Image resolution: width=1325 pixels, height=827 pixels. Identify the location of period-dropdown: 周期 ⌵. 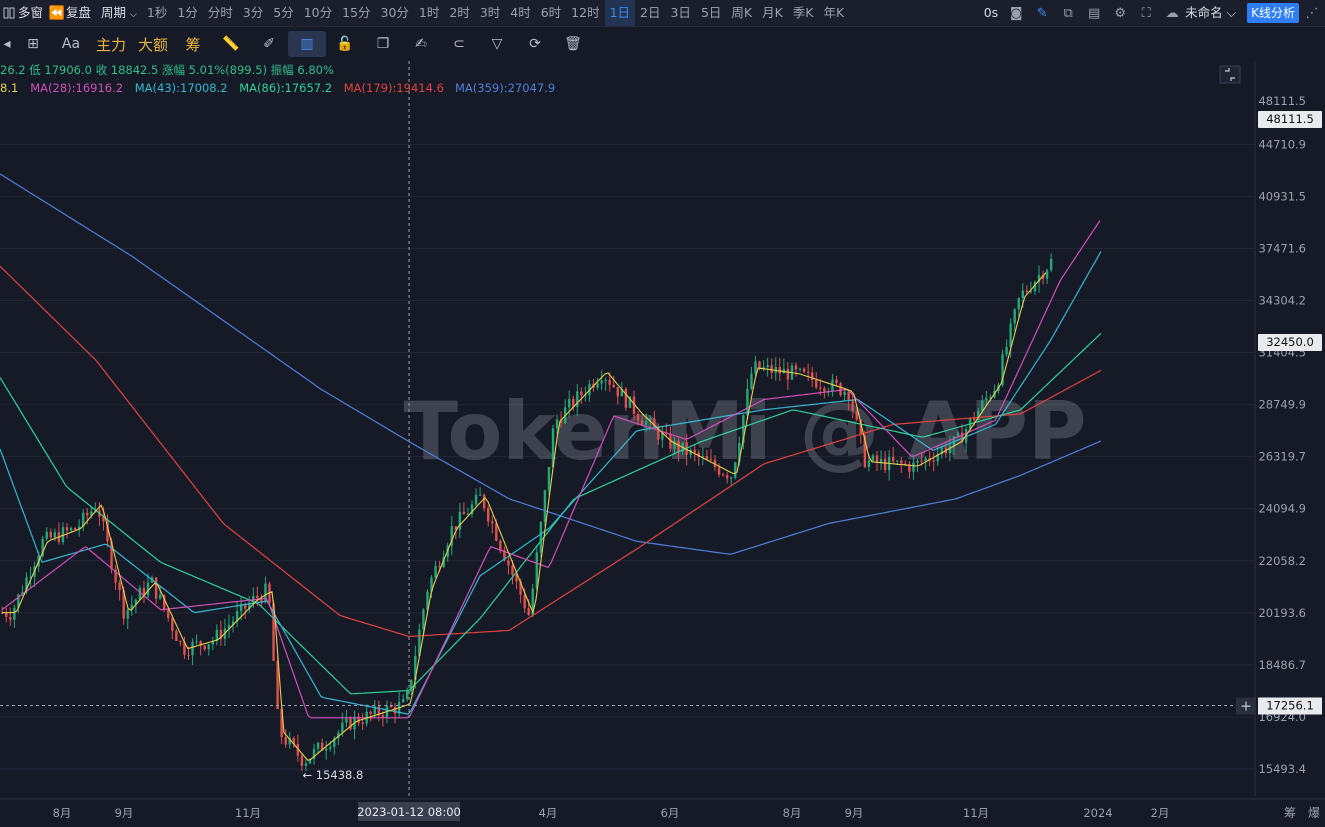
(119, 13).